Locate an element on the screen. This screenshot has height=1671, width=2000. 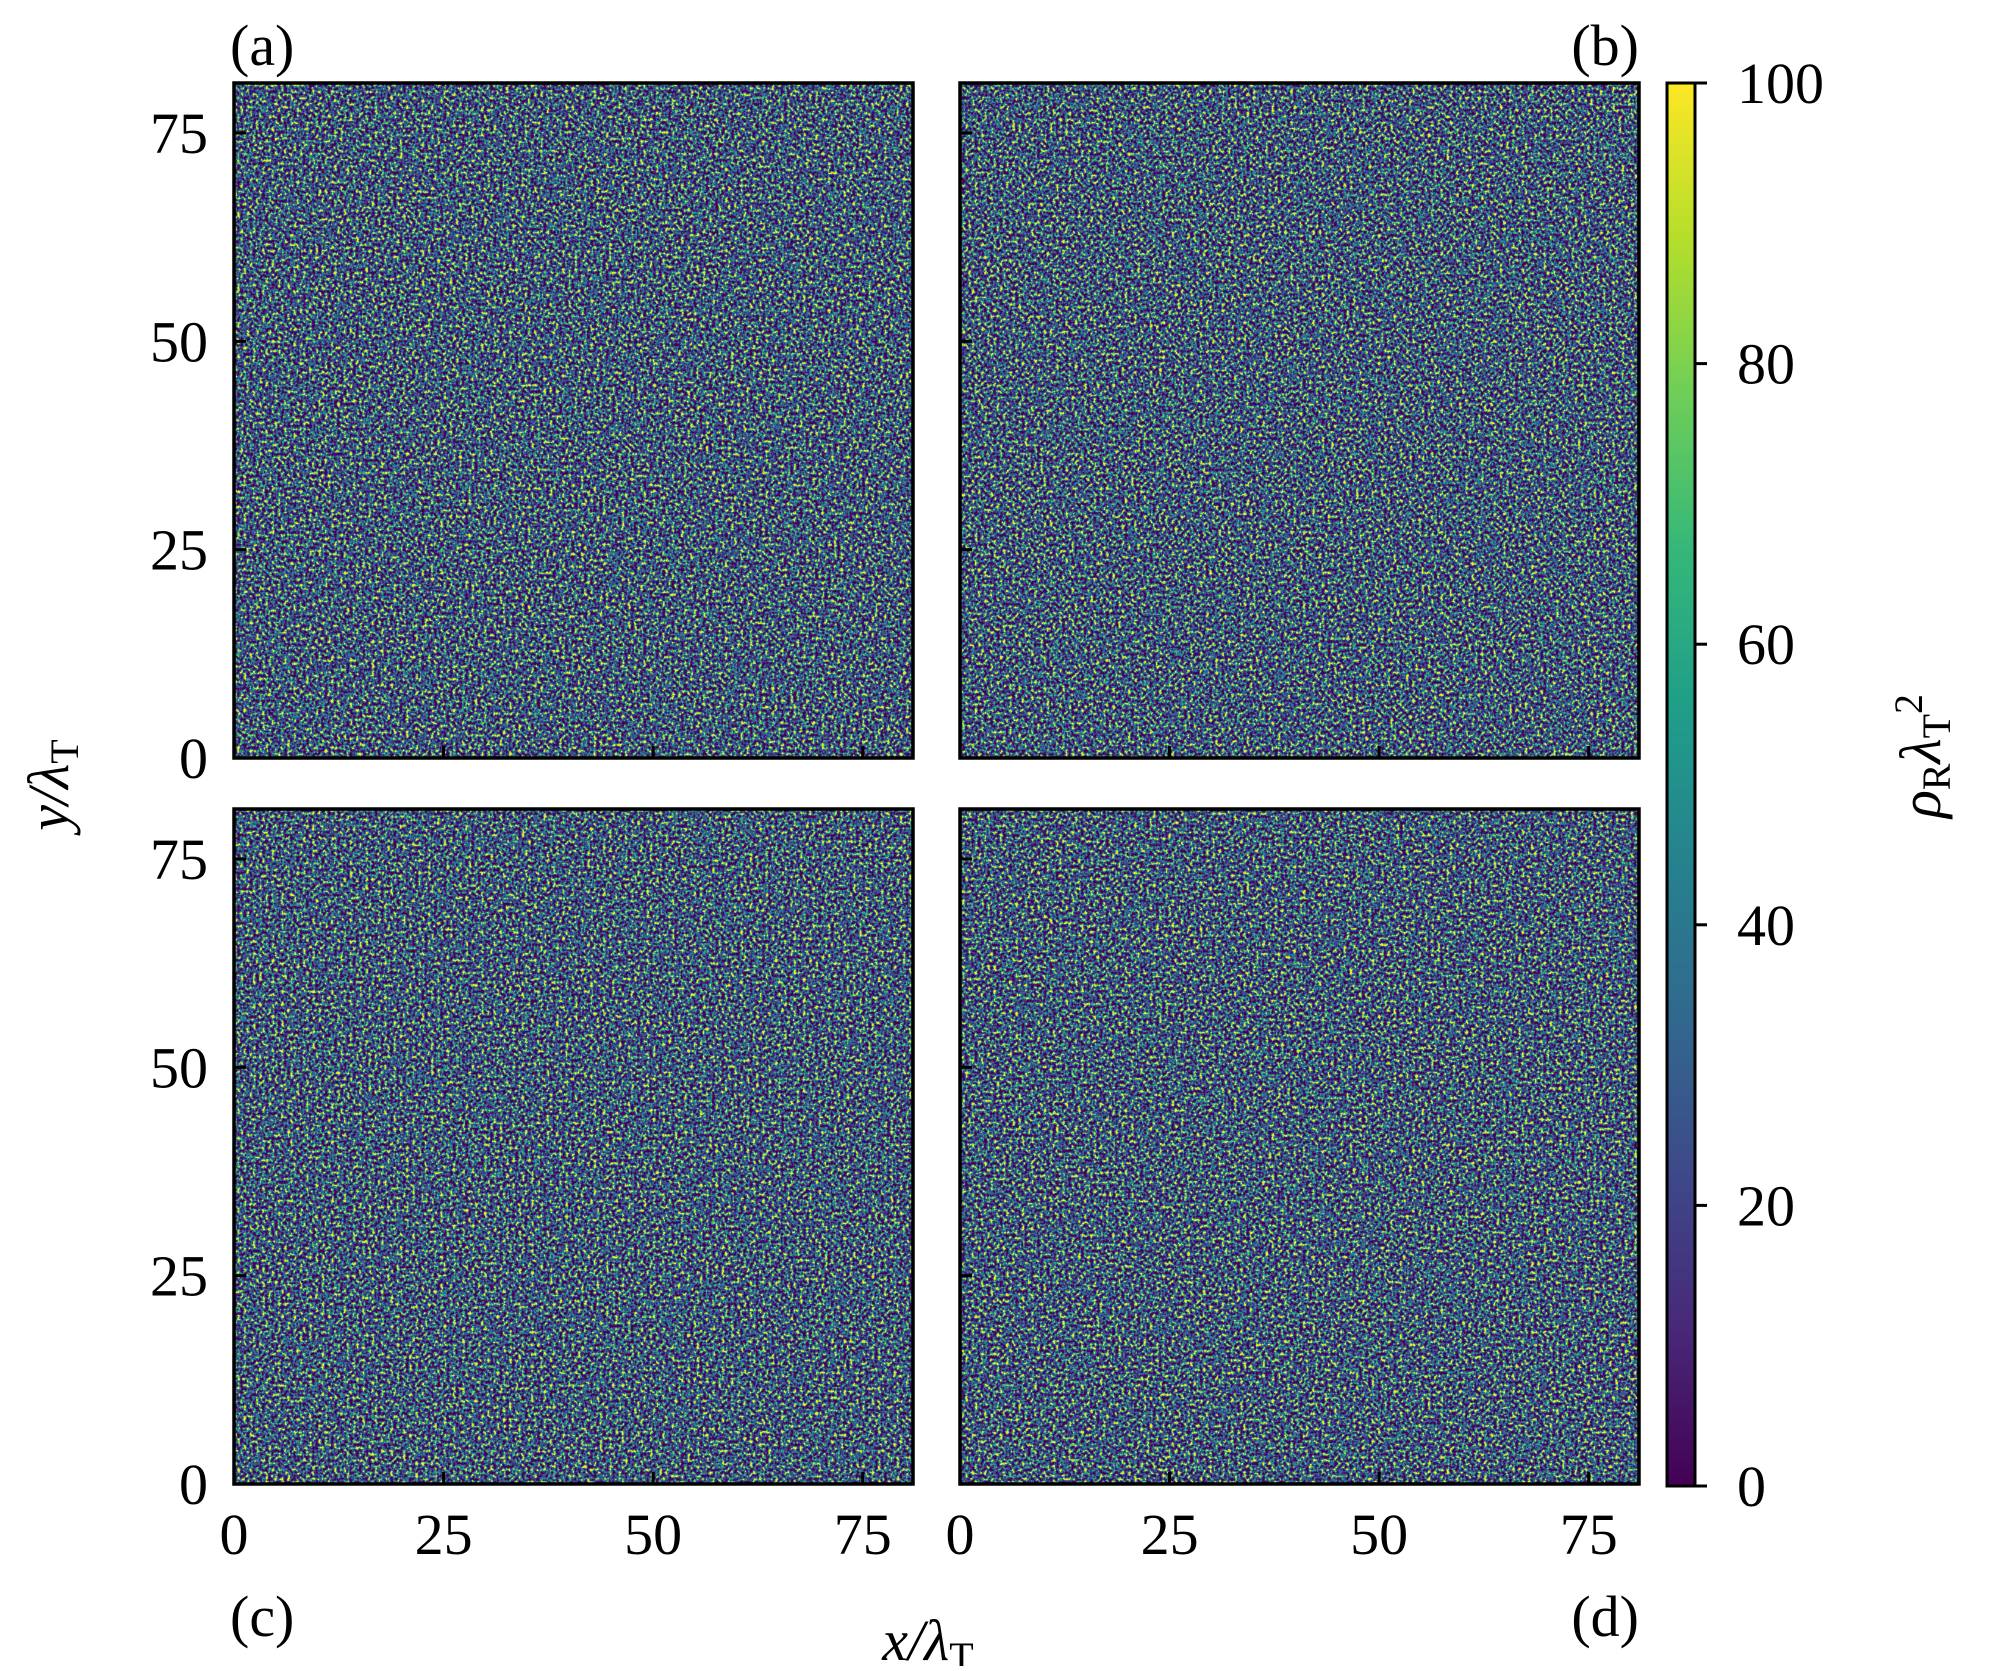
colorbar-tick-label: 20 is located at coordinates (1766, 1205).